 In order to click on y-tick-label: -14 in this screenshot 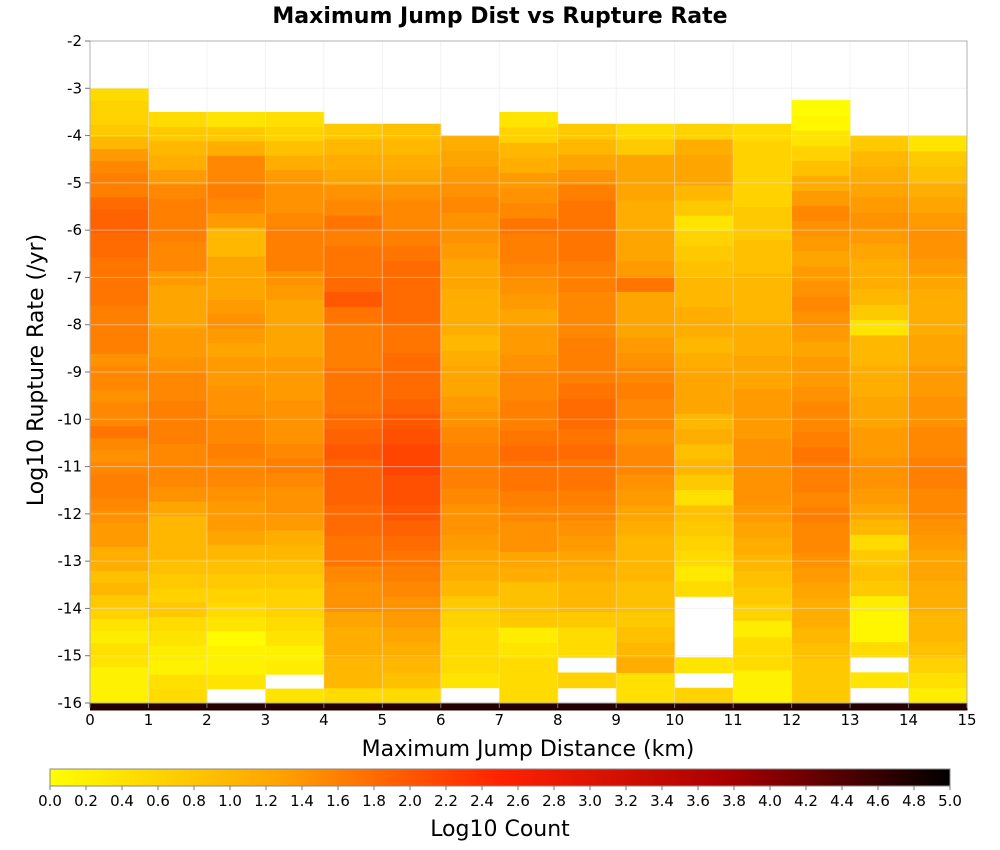, I will do `click(70, 608)`.